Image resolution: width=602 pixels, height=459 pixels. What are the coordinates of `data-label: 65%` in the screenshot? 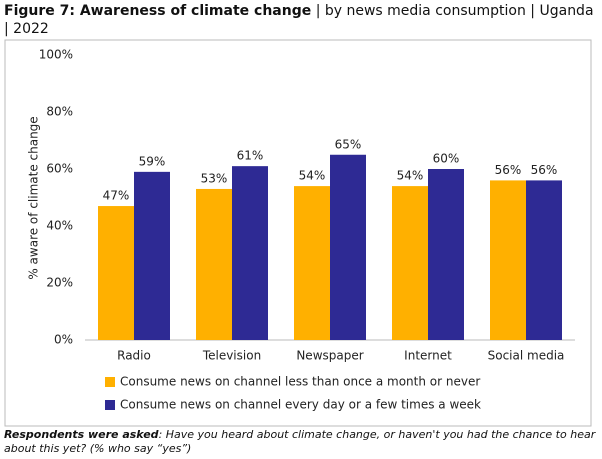 It's located at (348, 144).